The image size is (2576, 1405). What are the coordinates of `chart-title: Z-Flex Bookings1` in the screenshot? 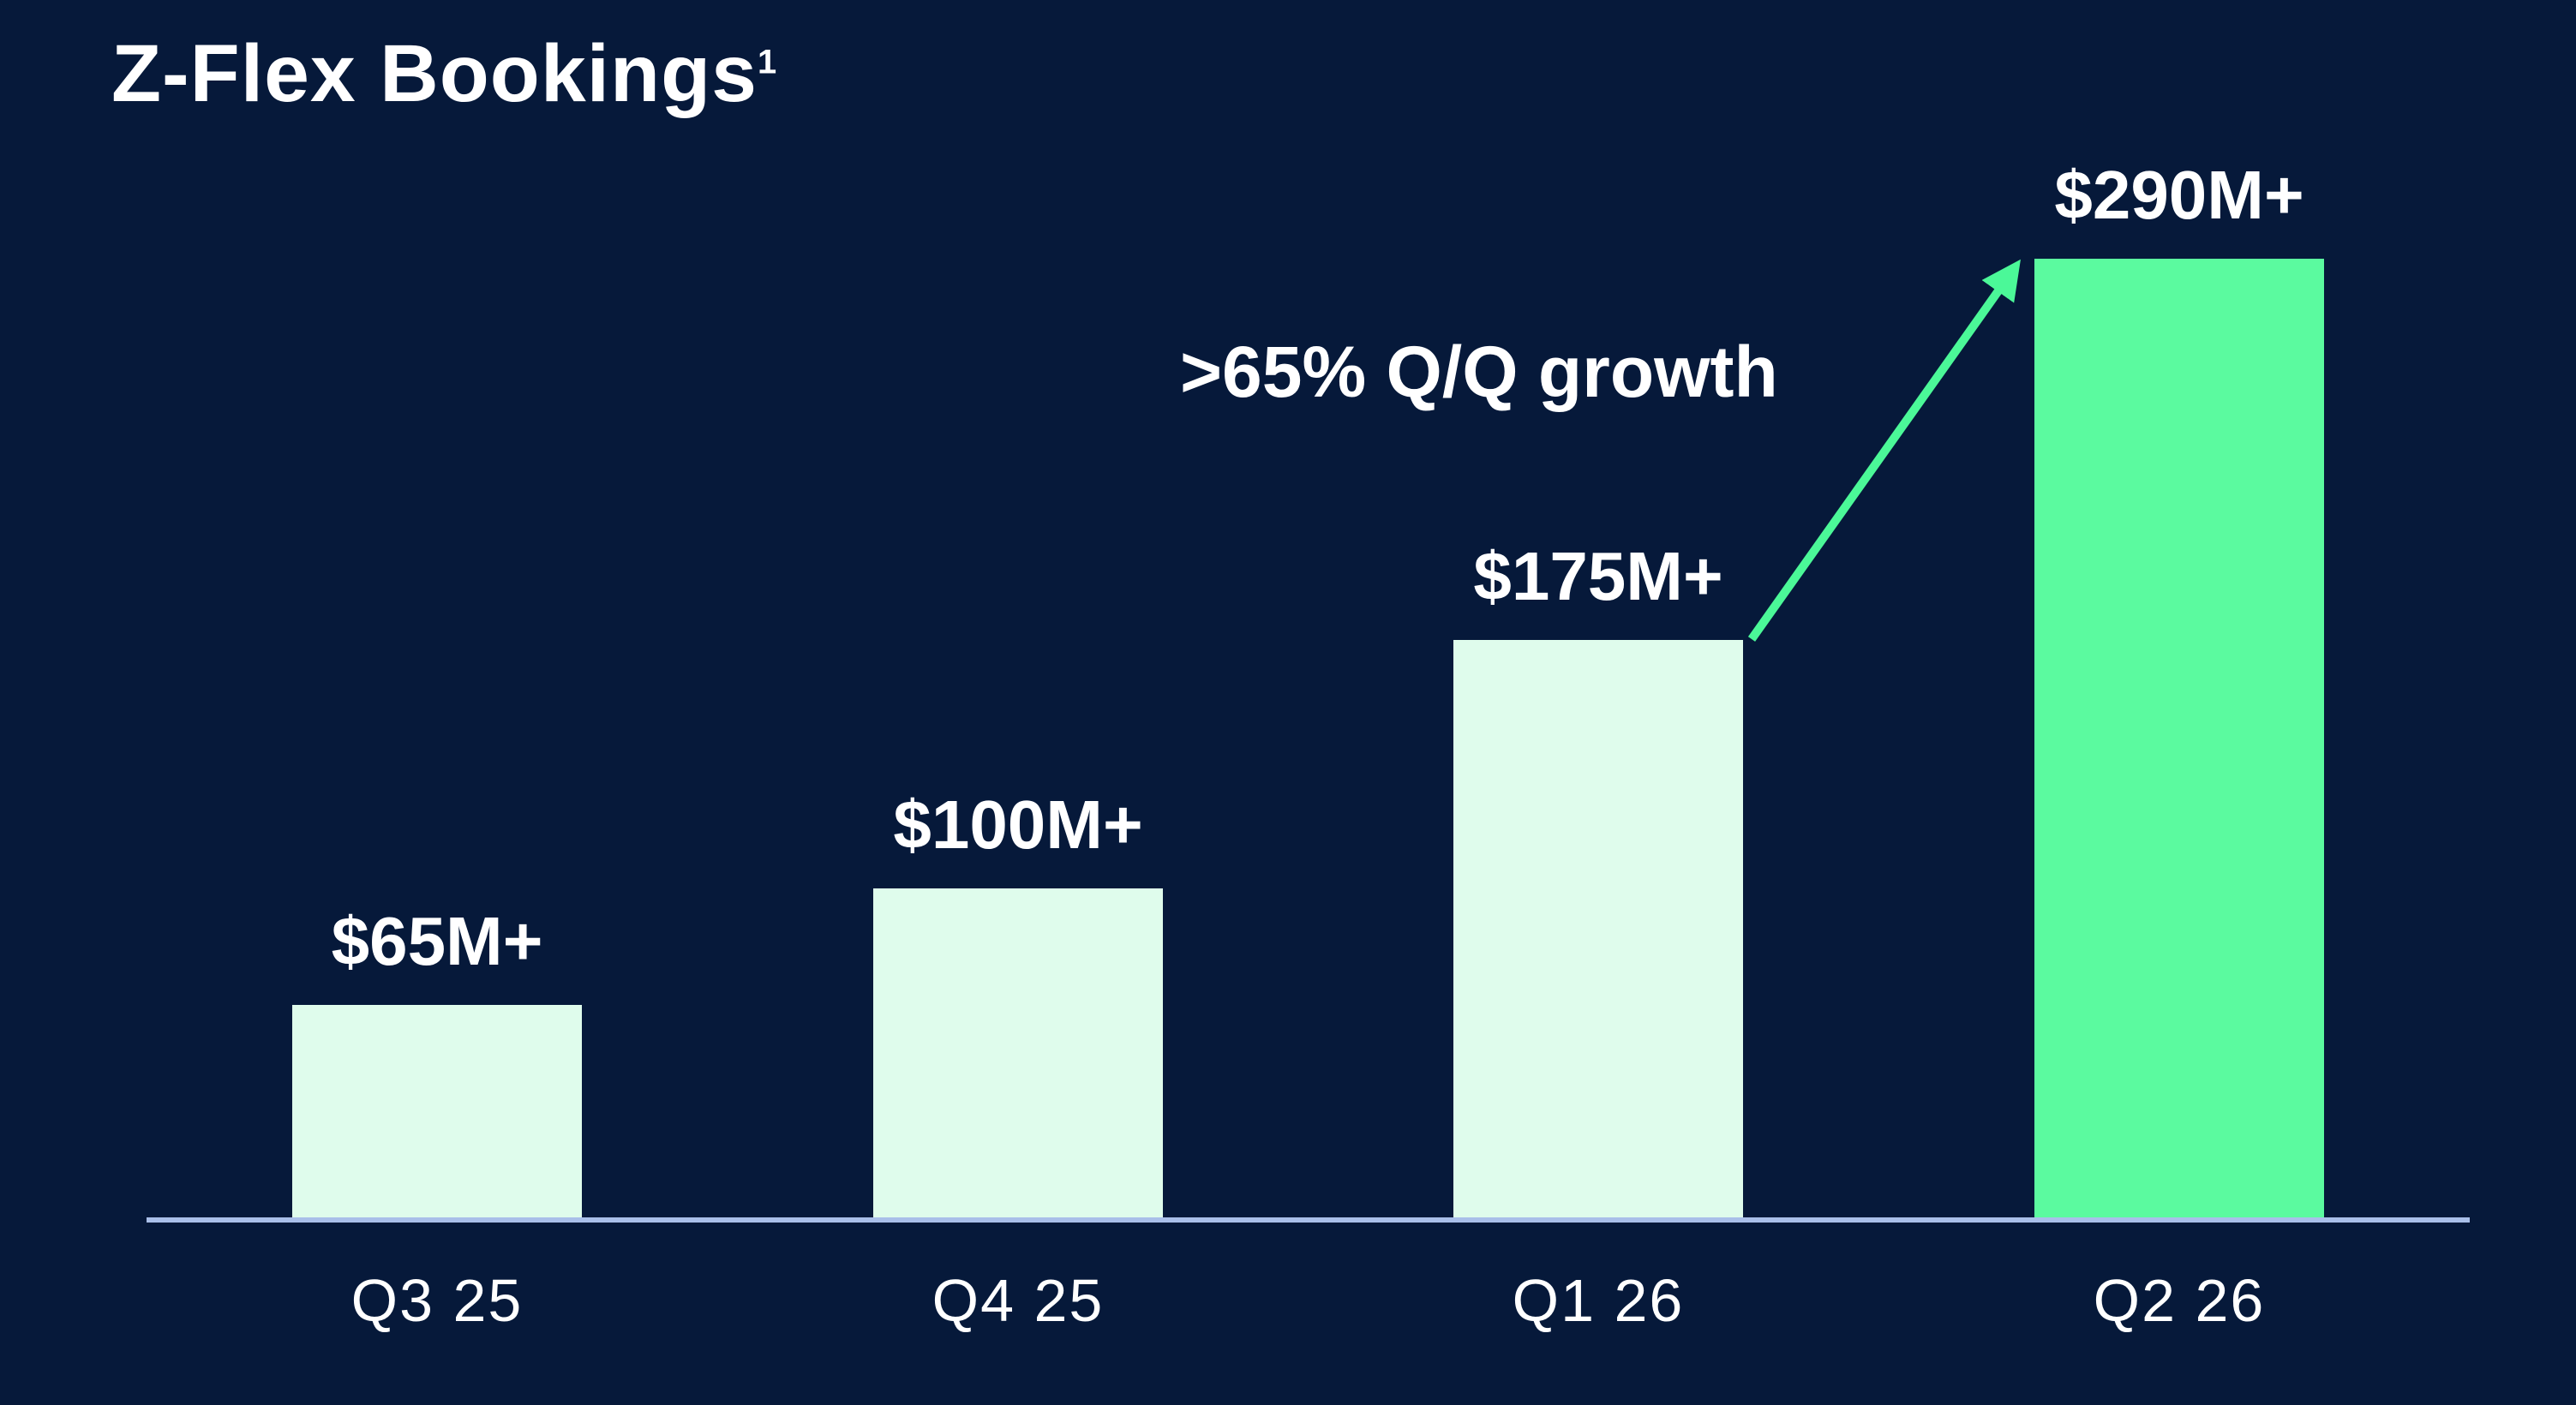 It's located at (444, 74).